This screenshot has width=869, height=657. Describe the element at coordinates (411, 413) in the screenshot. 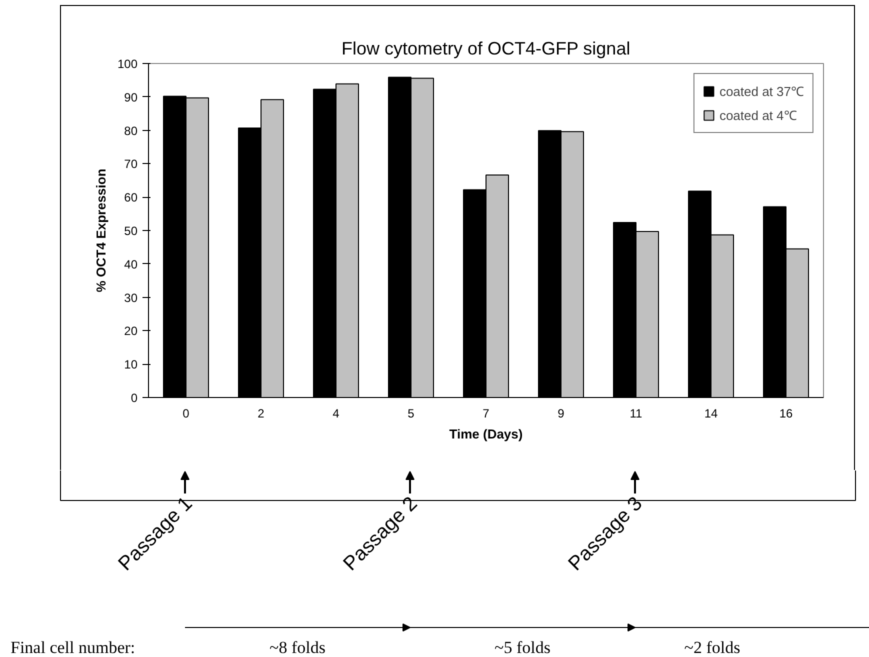

I see `x-tick-label: 5` at that location.